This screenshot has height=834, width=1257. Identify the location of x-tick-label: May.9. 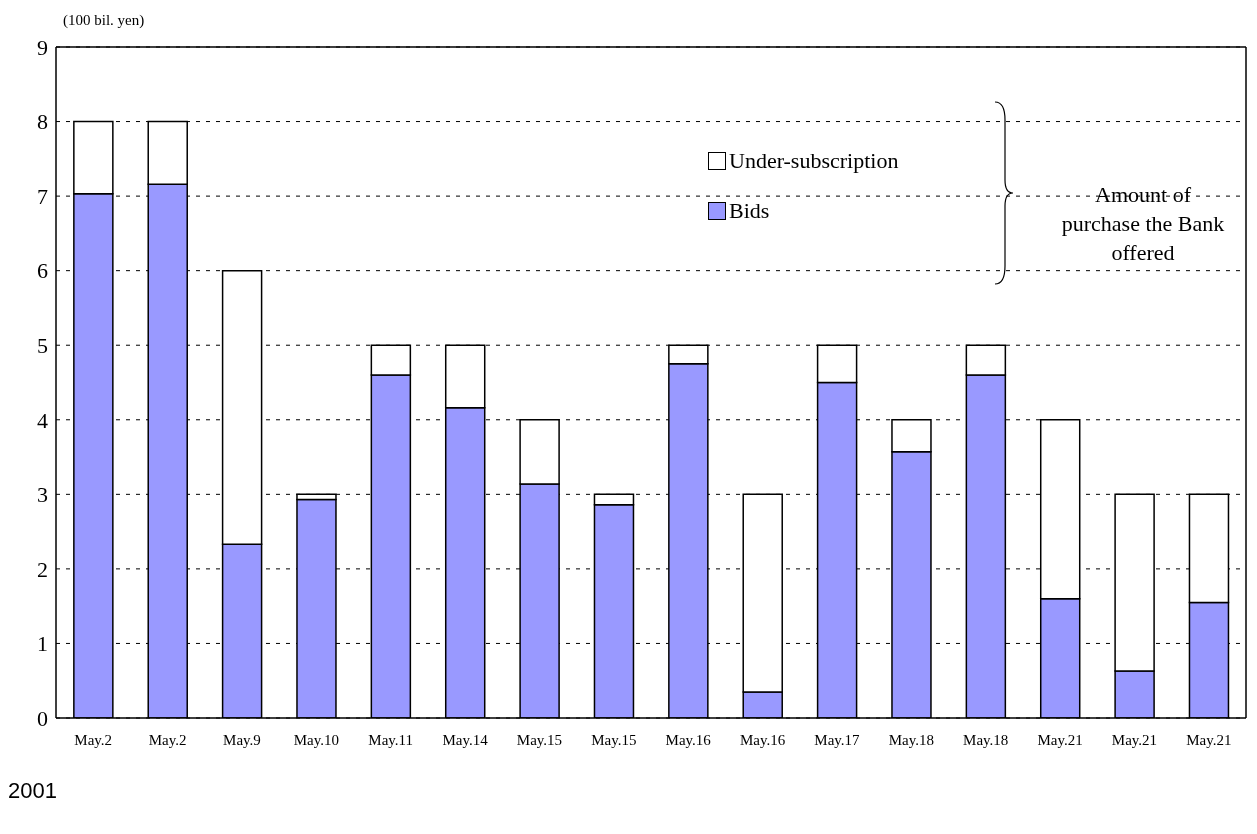
(242, 739).